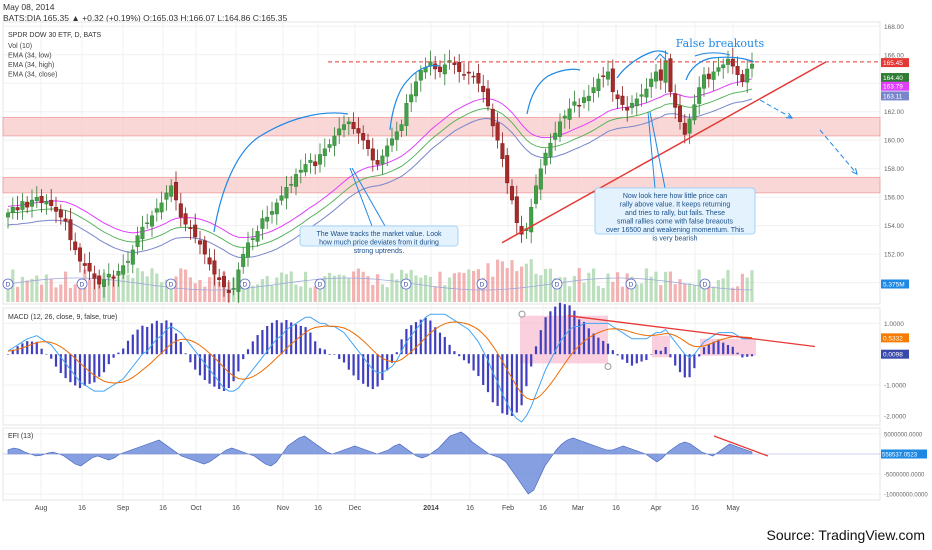  Describe the element at coordinates (893, 355) in the screenshot. I see `macd-badge-text: 0.0098` at that location.